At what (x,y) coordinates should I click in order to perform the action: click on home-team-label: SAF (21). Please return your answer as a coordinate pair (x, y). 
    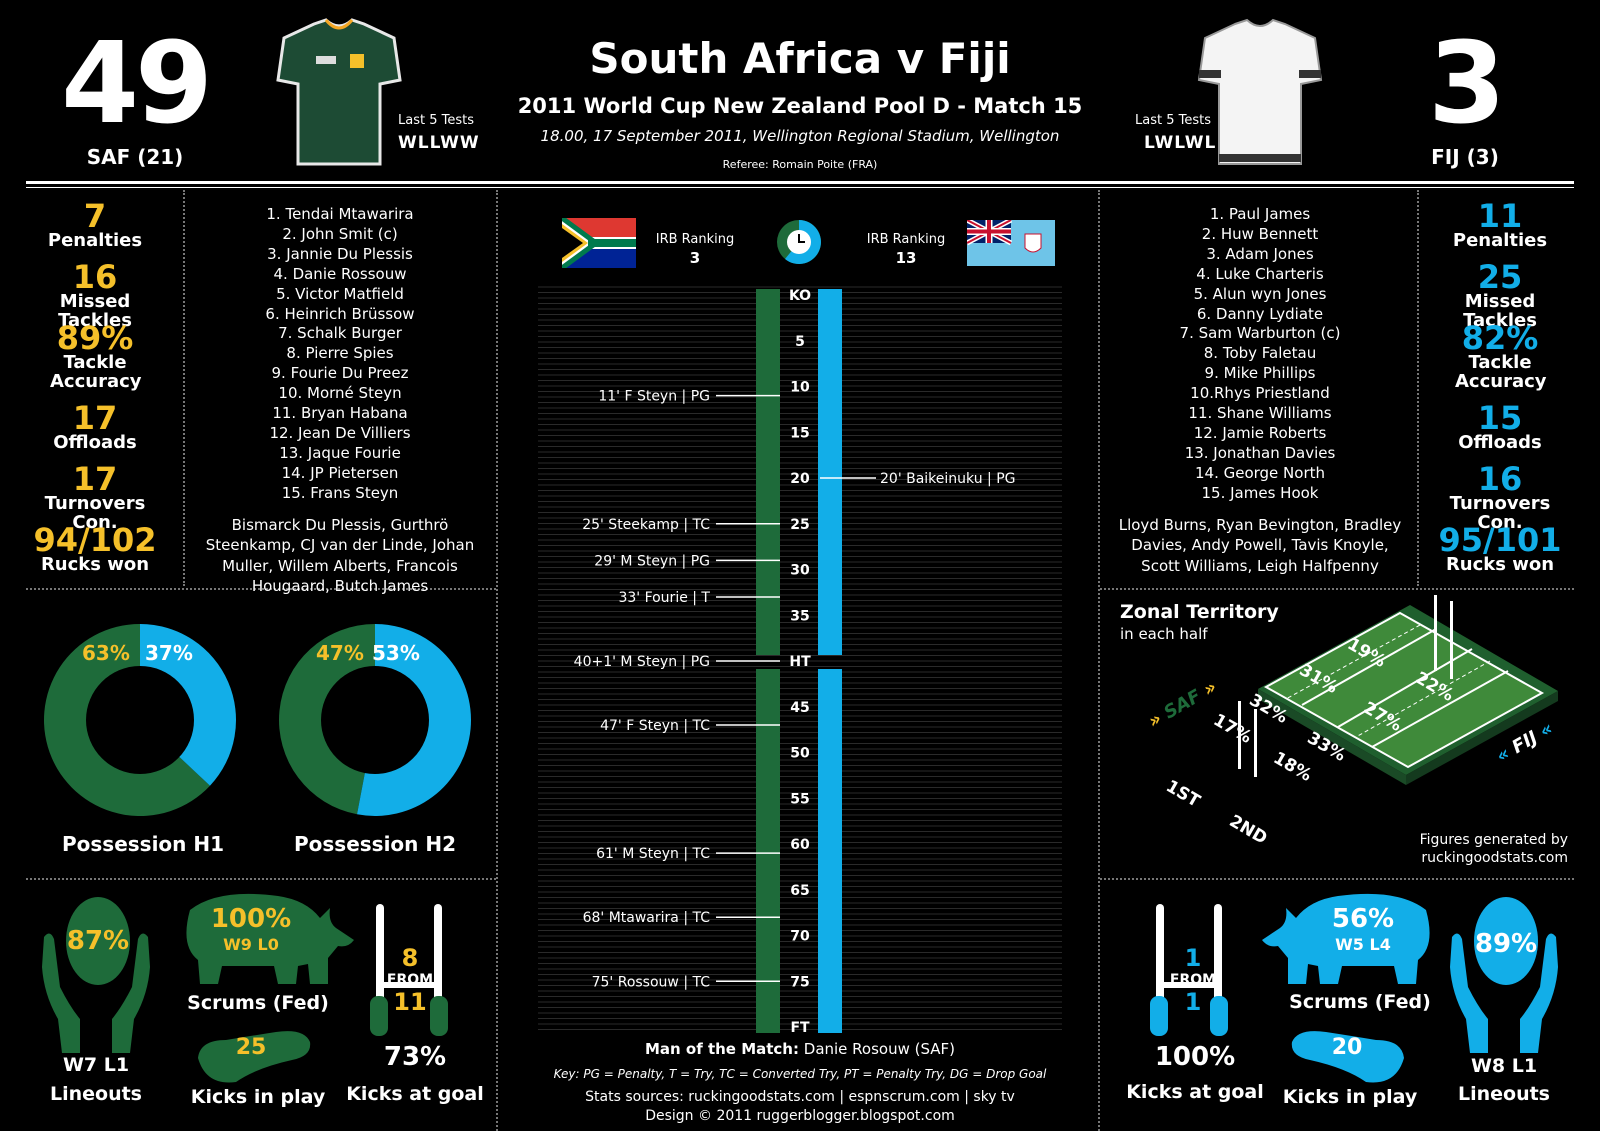
    Looking at the image, I should click on (135, 157).